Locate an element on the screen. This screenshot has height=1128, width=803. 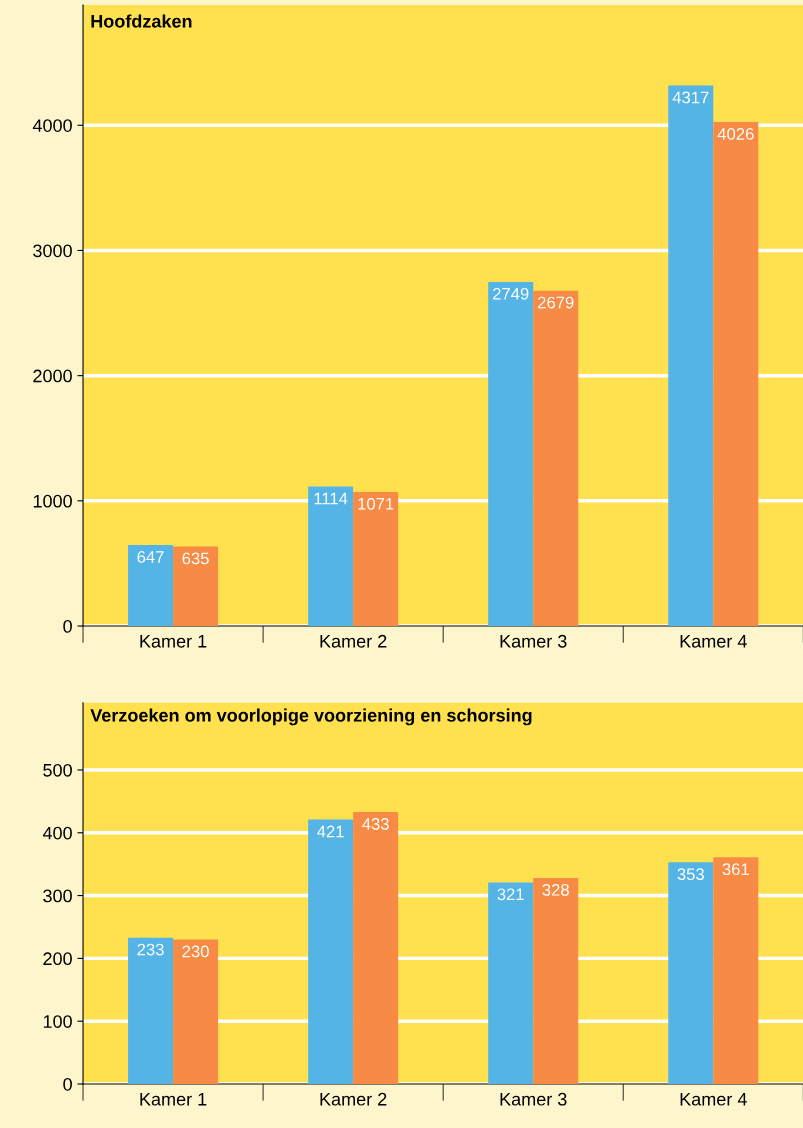
data-label: 353 is located at coordinates (690, 874).